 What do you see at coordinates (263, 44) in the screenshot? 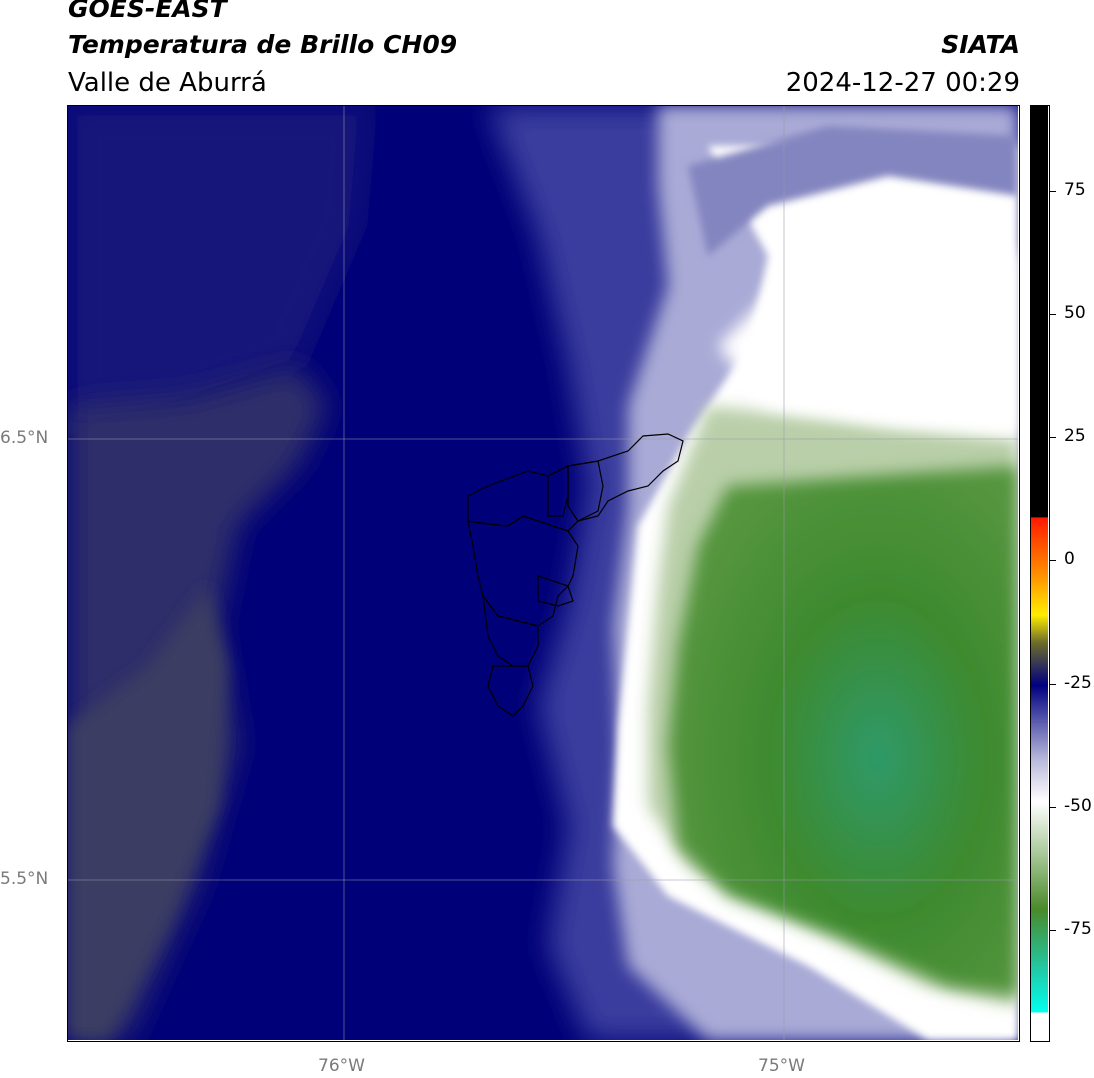
I see `title-product: Temperatura de Brillo CH09` at bounding box center [263, 44].